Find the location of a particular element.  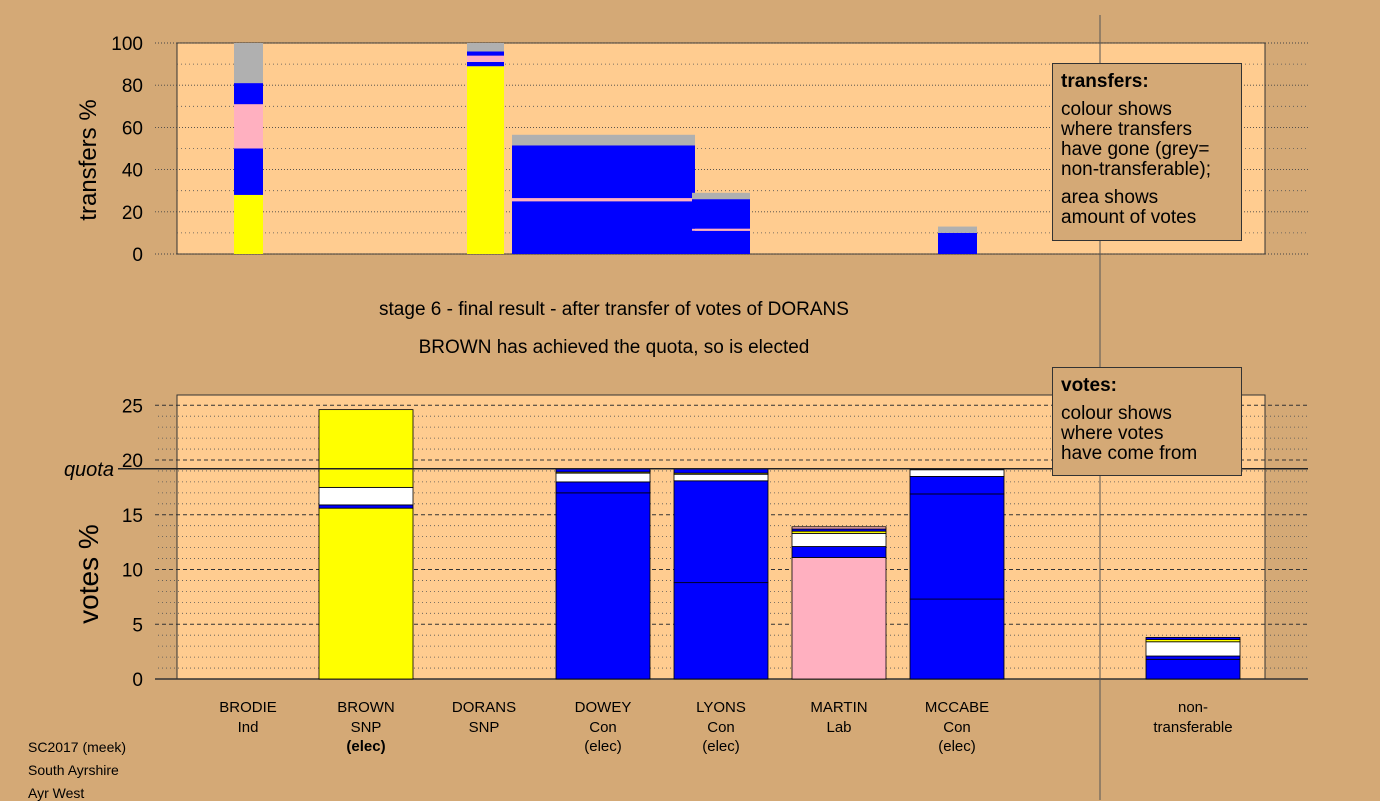

transfers-legend-line: colour shows is located at coordinates (1116, 109).